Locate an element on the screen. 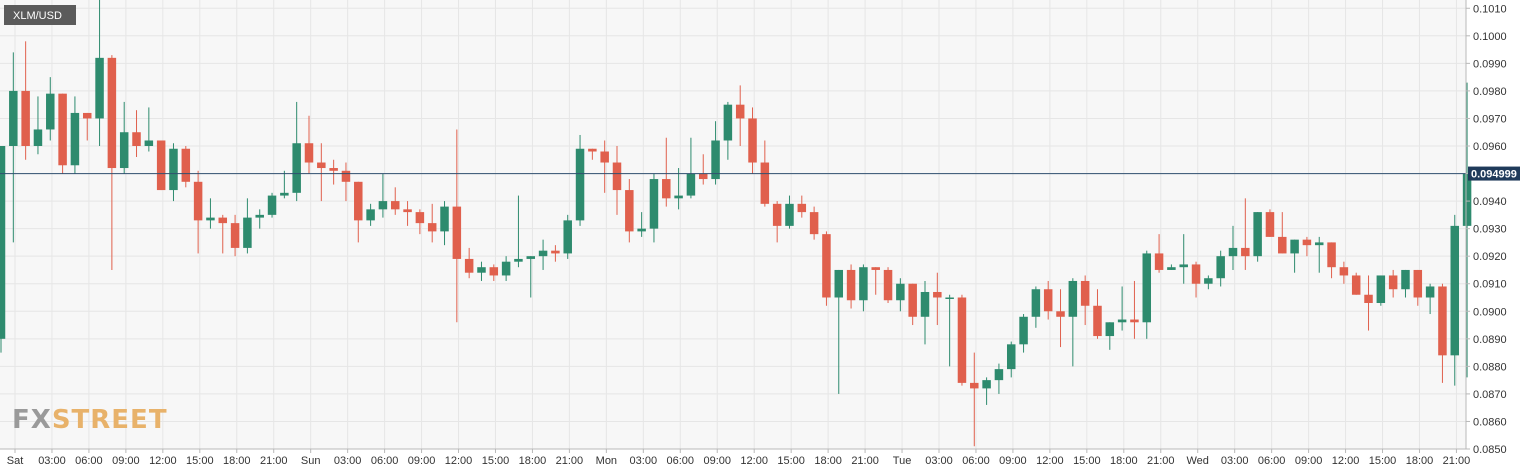 Image resolution: width=1536 pixels, height=471 pixels. x-tick-label: Wed is located at coordinates (1198, 461).